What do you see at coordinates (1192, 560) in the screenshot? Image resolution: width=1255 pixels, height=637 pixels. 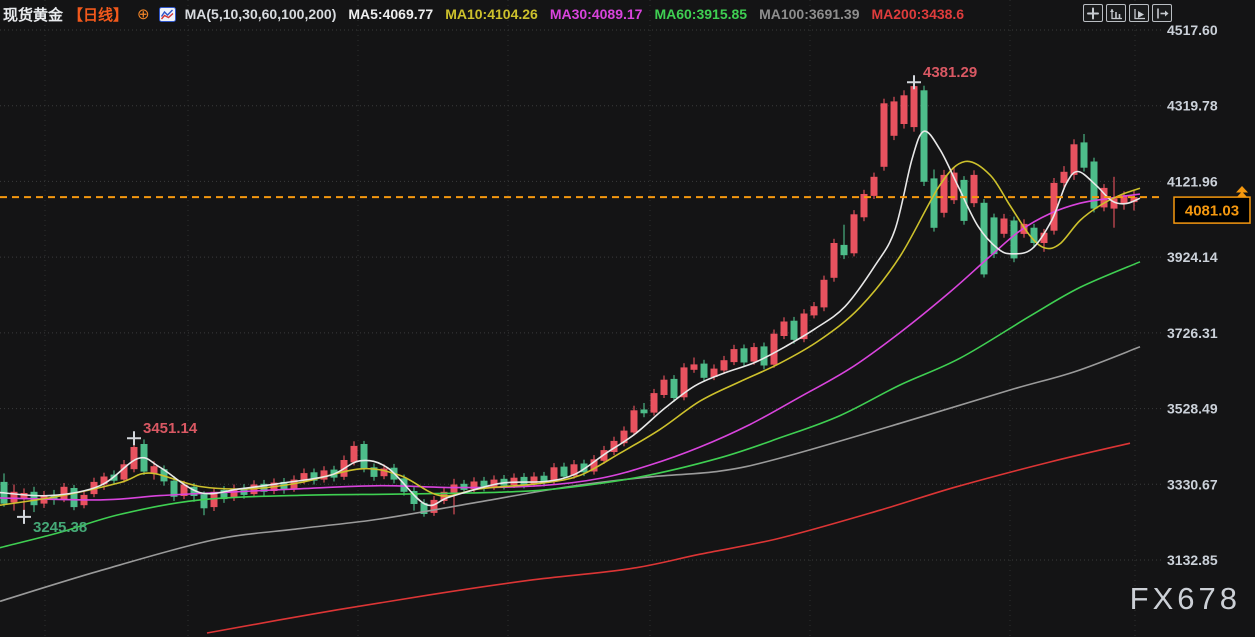 I see `svg-text: 3132.85` at bounding box center [1192, 560].